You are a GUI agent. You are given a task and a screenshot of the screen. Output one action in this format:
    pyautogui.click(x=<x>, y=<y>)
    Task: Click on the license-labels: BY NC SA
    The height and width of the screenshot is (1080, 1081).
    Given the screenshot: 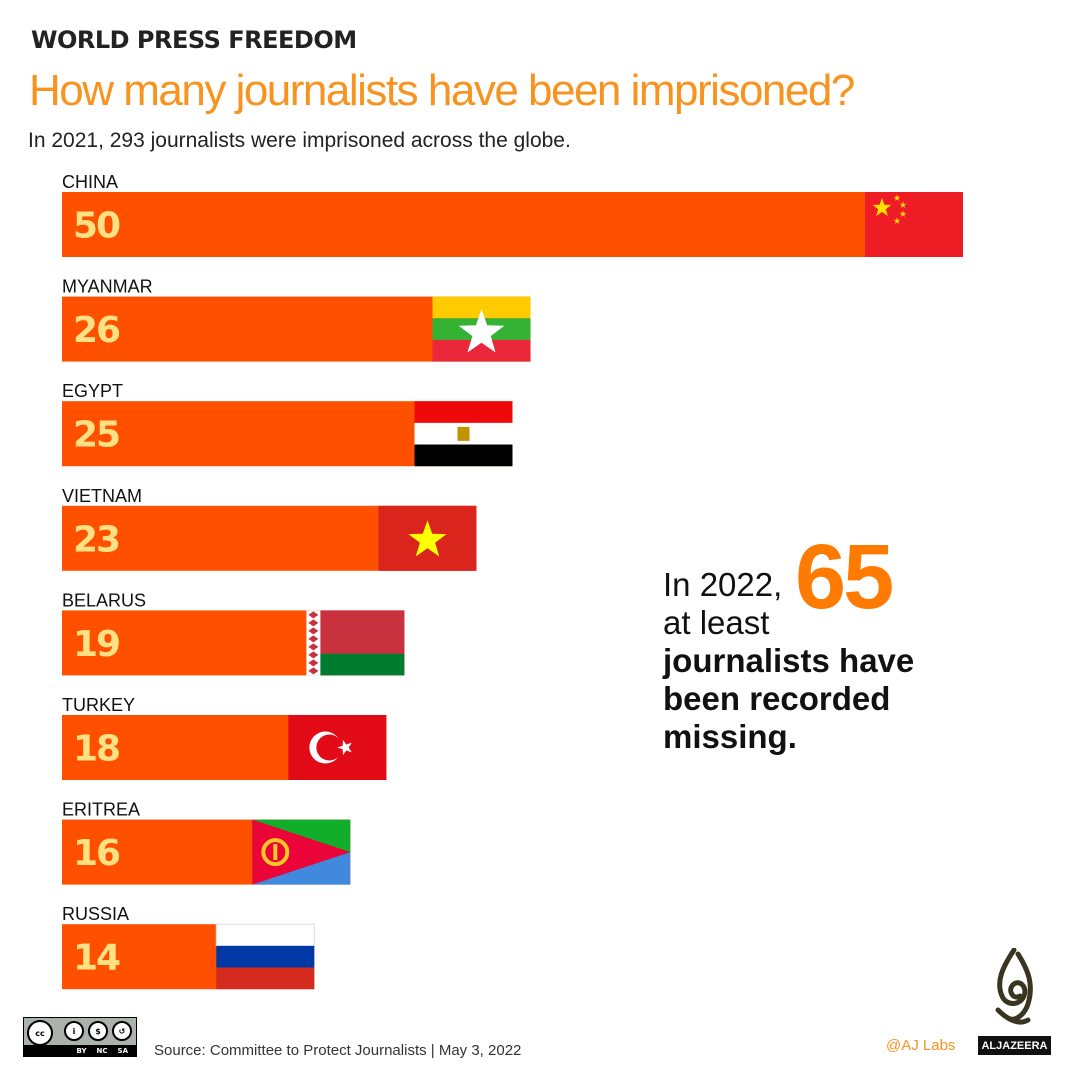 What is the action you would take?
    pyautogui.click(x=80, y=1050)
    